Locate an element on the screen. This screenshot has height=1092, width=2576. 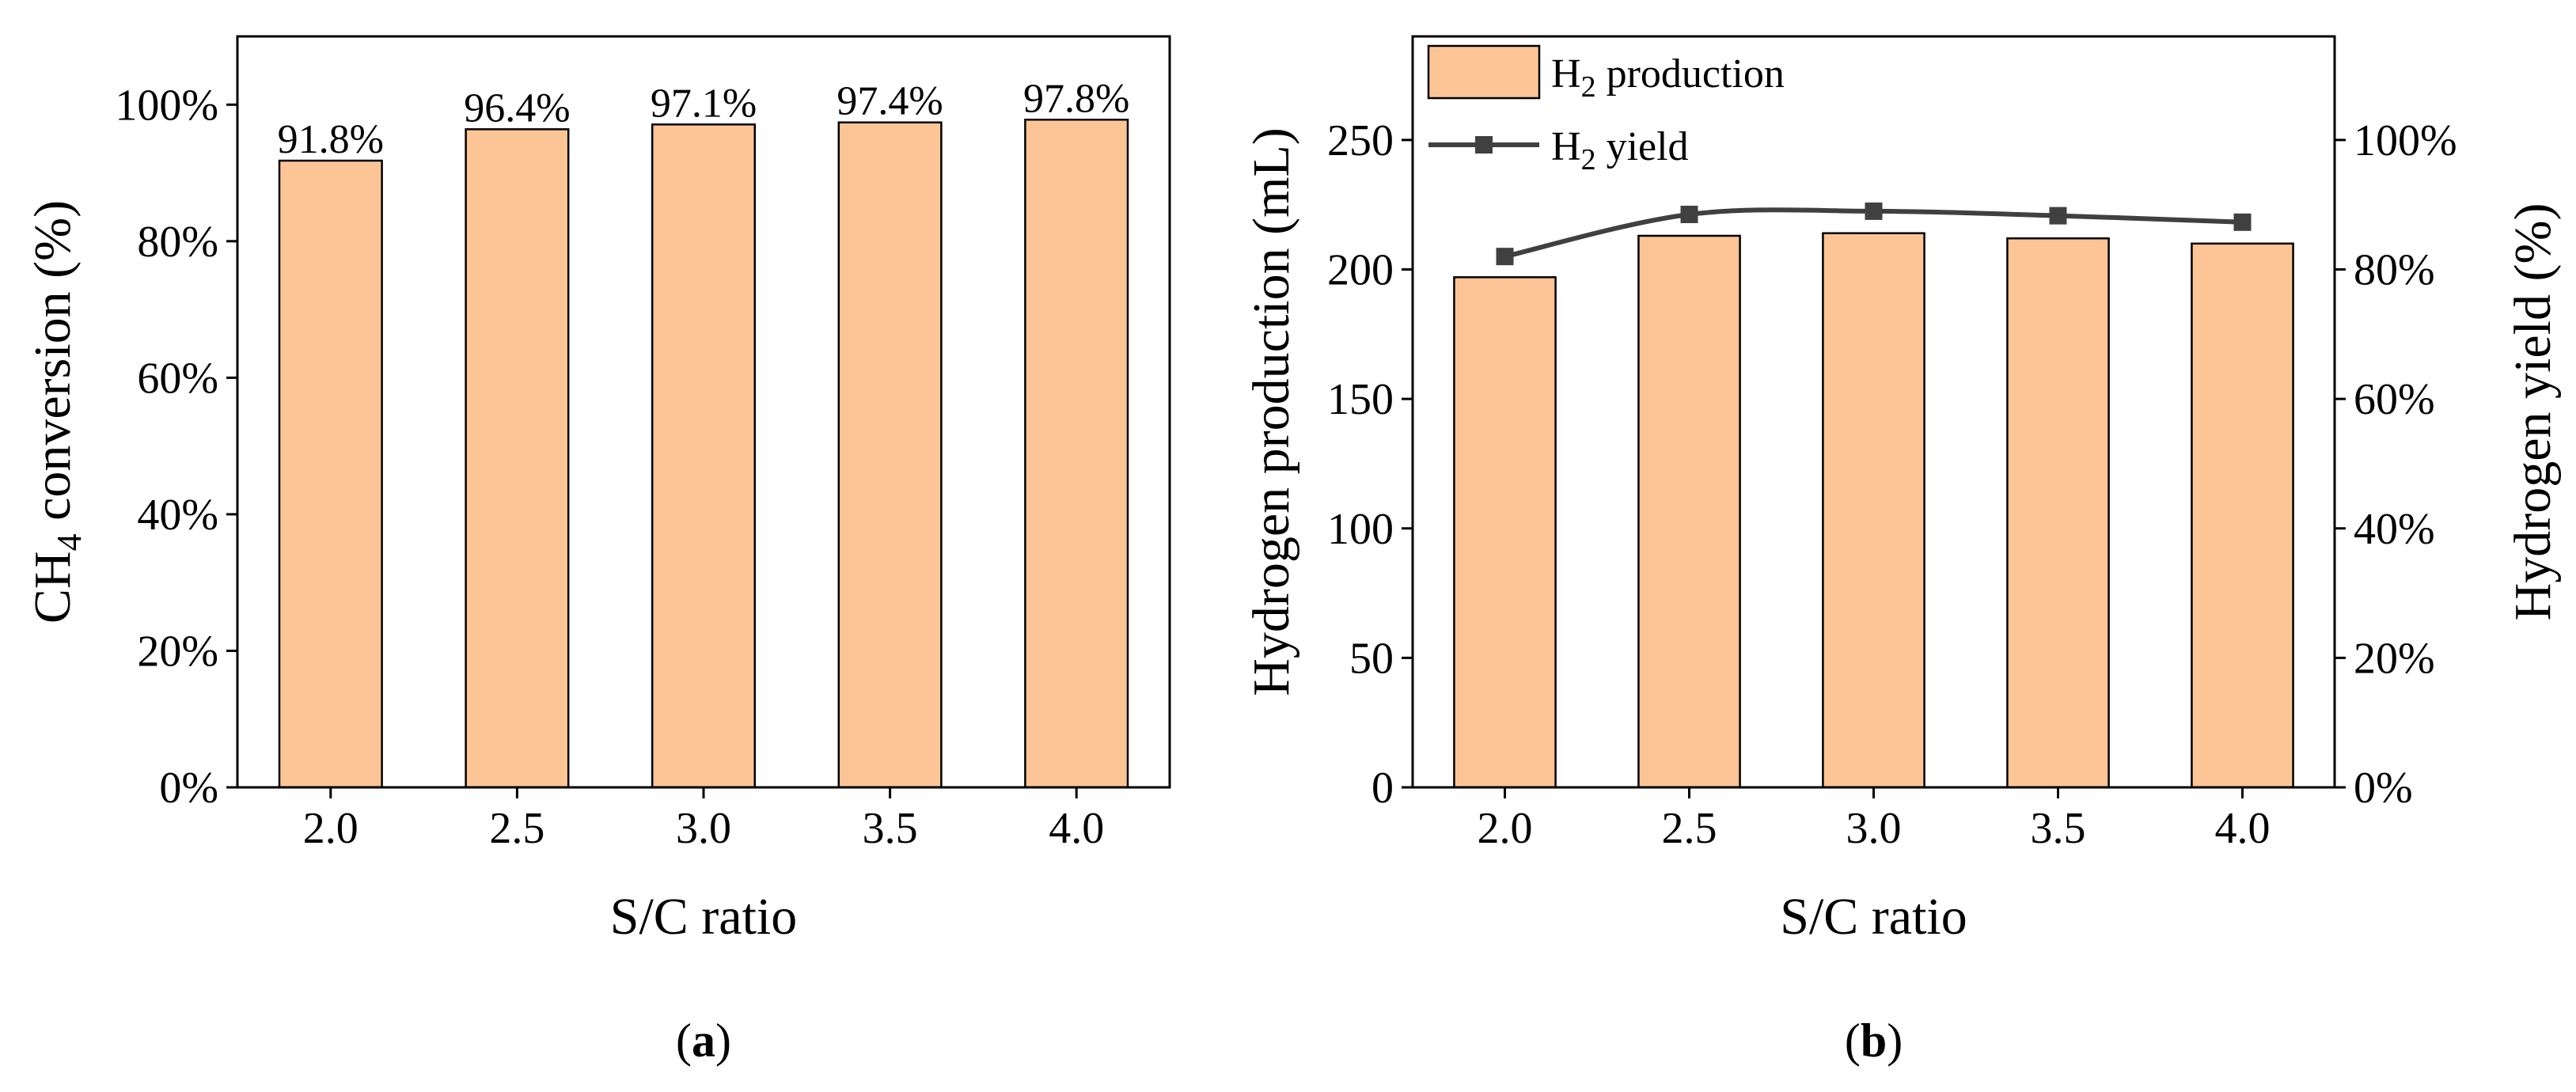
chart-b-right-y-tick-label: 0% is located at coordinates (2383, 788).